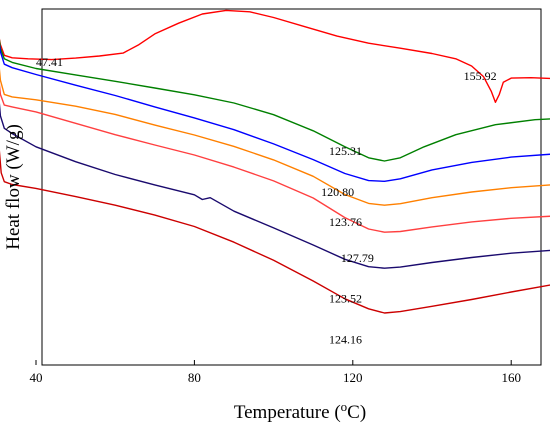  Describe the element at coordinates (511, 377) in the screenshot. I see `x-tick-label-160: 160` at that location.